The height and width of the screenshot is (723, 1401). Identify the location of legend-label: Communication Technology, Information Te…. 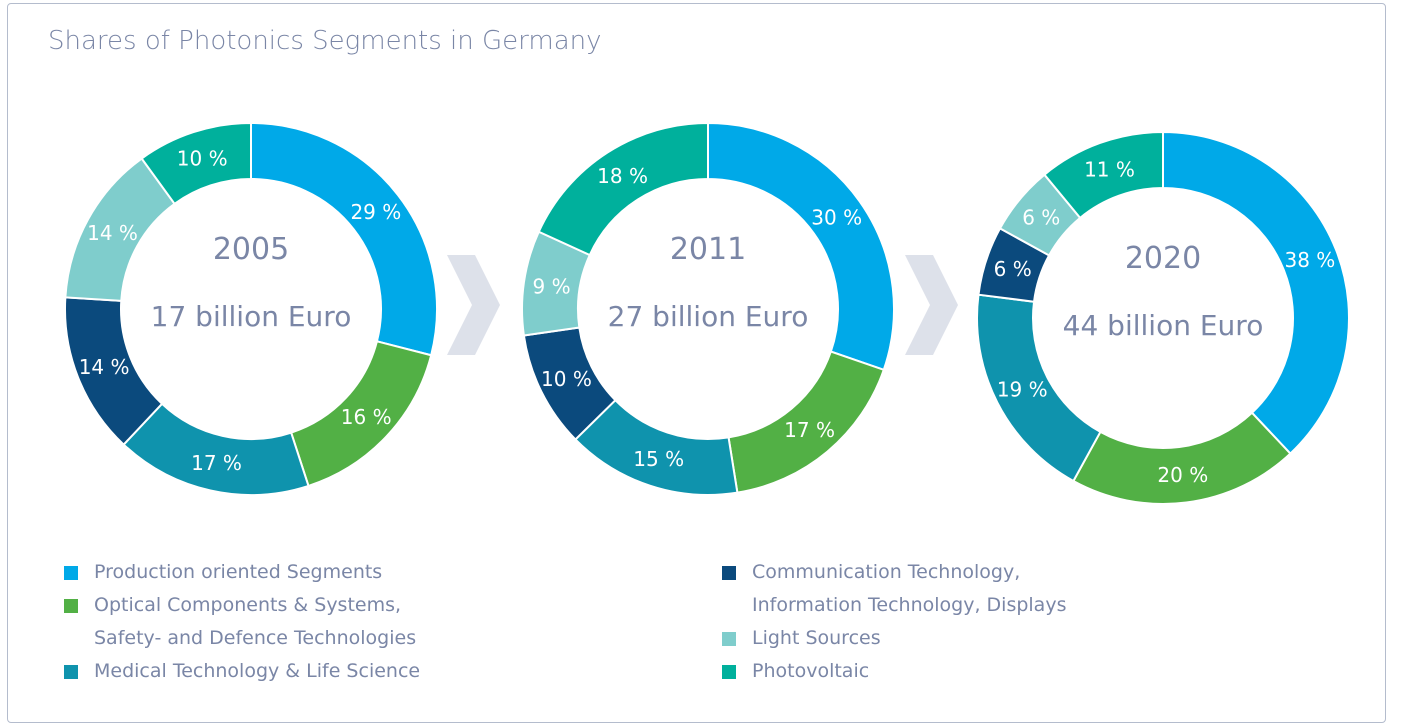
(909, 588).